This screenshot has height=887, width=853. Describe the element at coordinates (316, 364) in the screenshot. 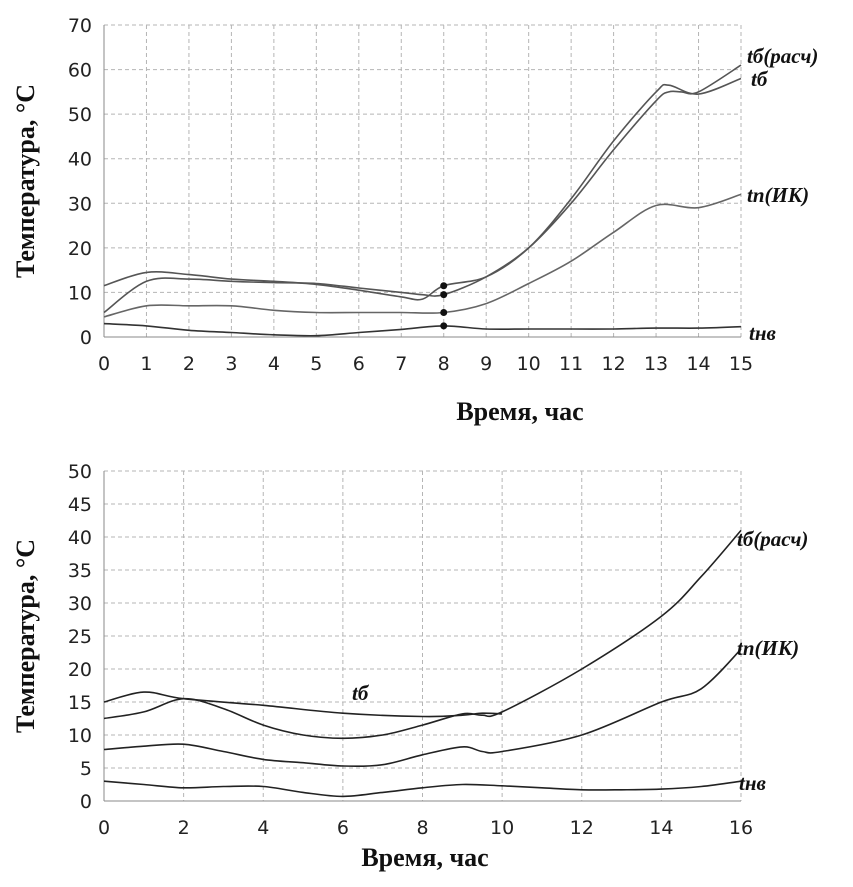

I see `x-tick-label: 5` at that location.